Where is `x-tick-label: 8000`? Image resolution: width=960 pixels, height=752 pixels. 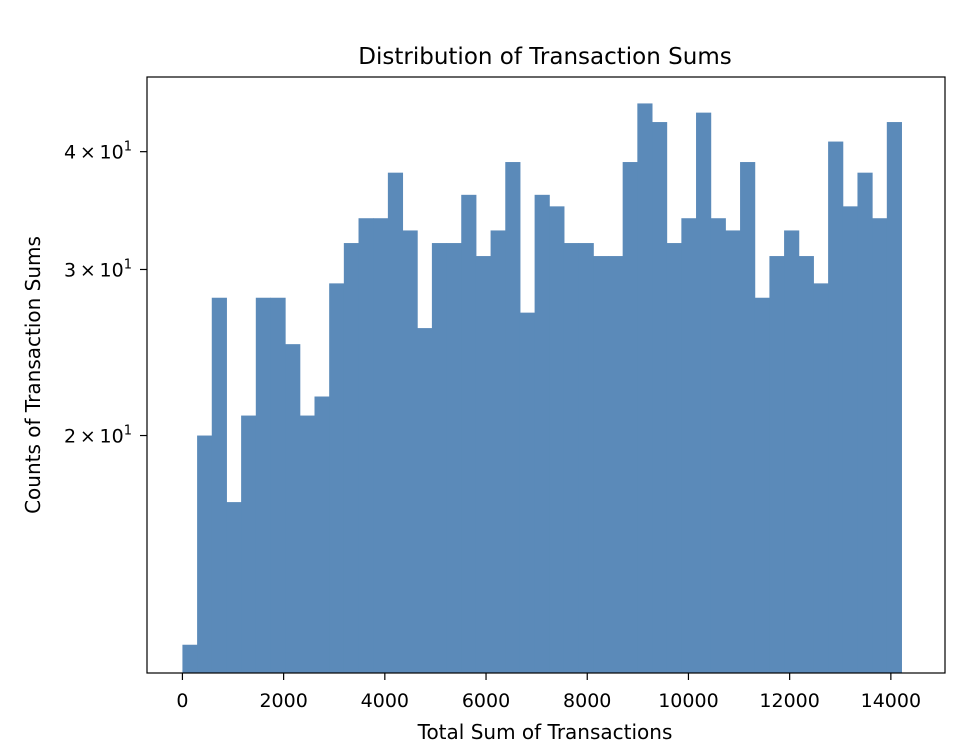 x-tick-label: 8000 is located at coordinates (587, 701).